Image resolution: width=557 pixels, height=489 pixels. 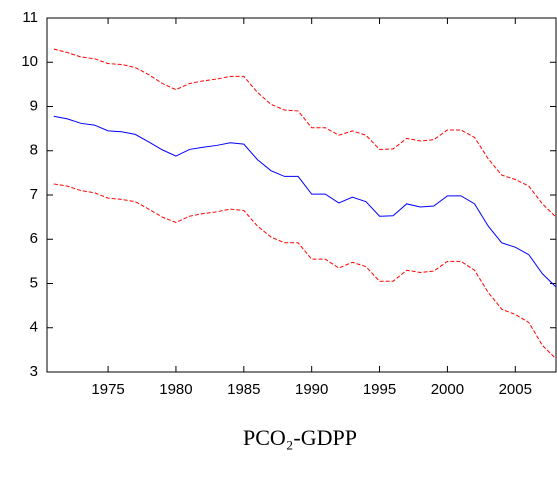 I want to click on y-tick-label: 10, so click(x=29, y=61).